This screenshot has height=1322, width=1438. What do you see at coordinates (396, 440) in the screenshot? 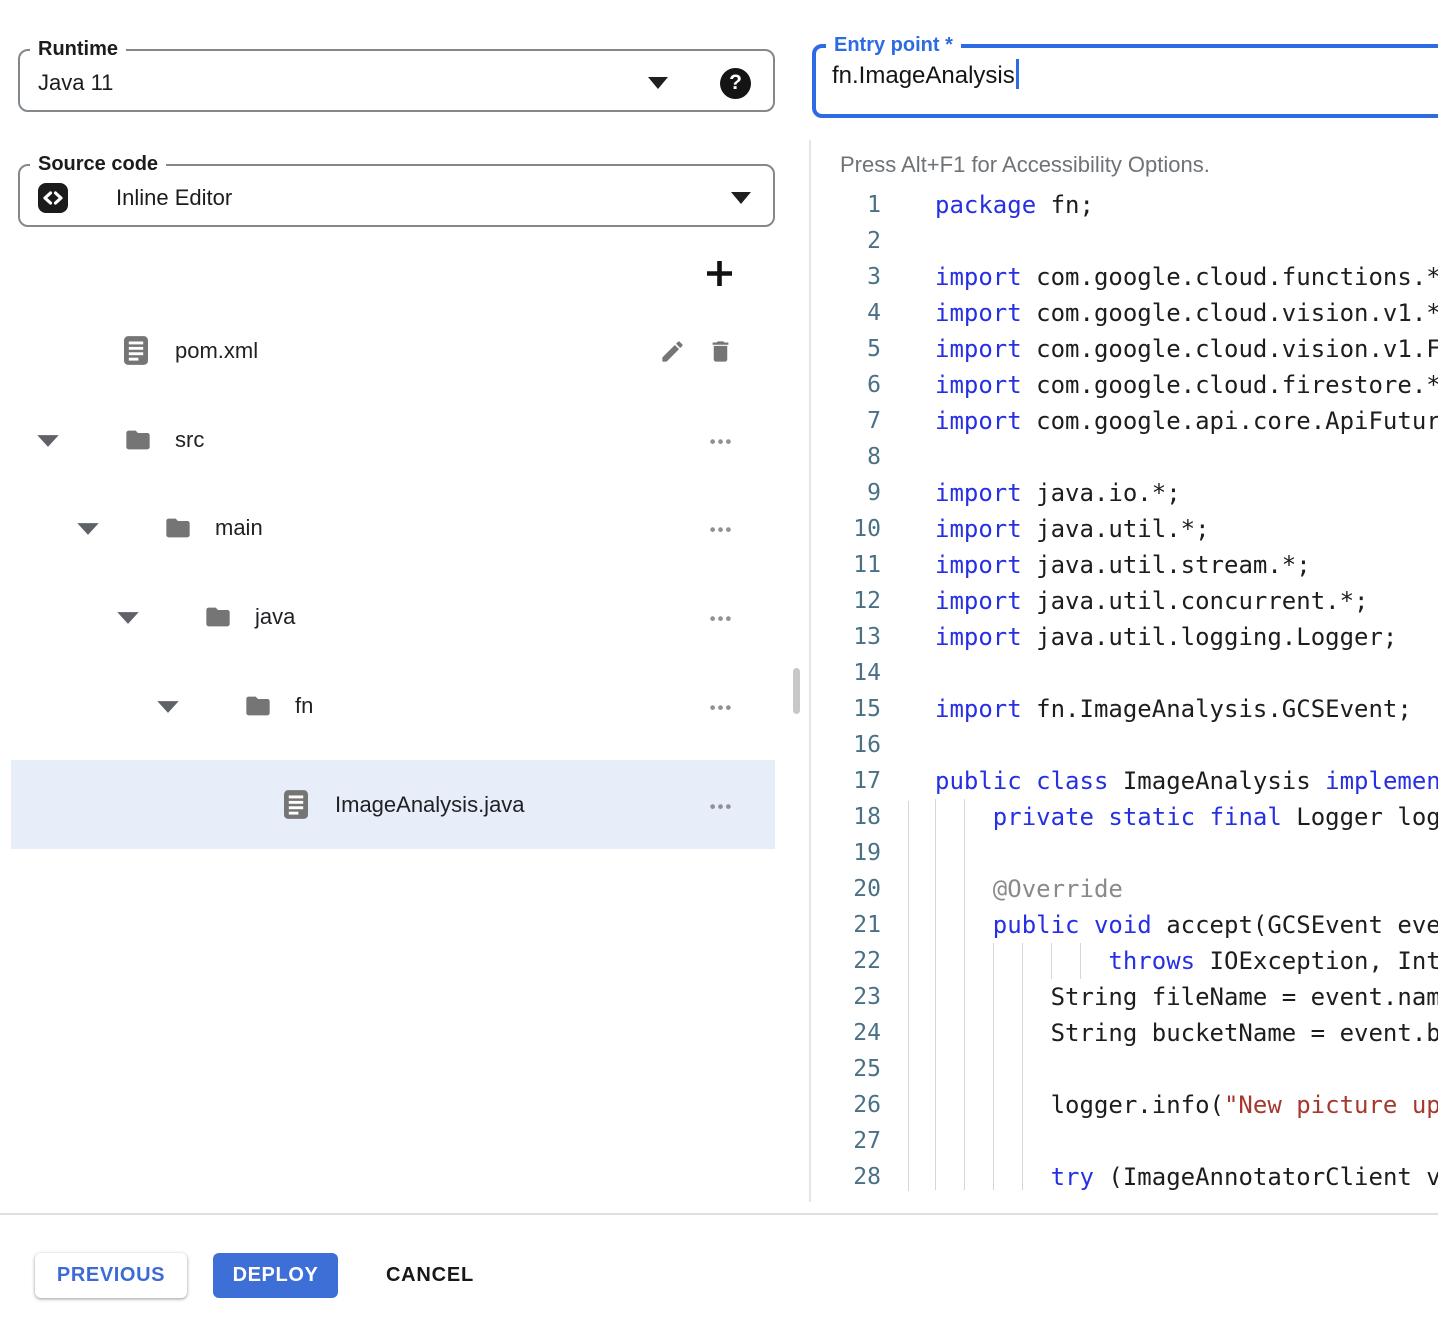
I see `tree-item-src: src` at bounding box center [396, 440].